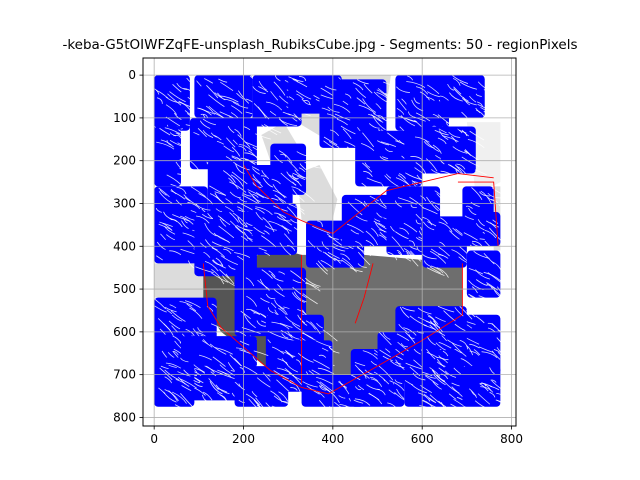  I want to click on region-pixels-fill, so click(174, 382).